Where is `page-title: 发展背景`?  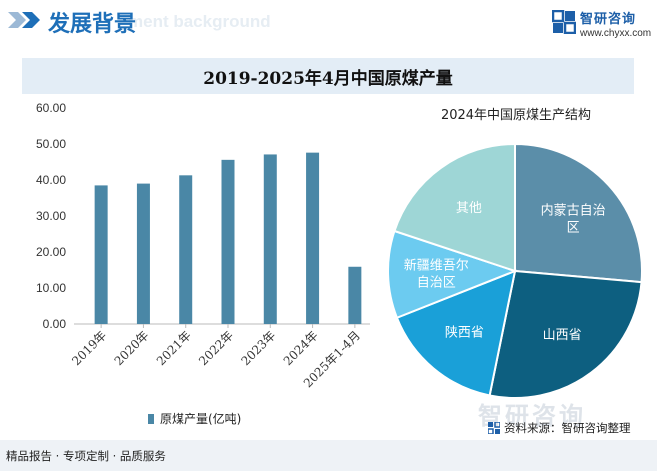
page-title: 发展背景 is located at coordinates (92, 24).